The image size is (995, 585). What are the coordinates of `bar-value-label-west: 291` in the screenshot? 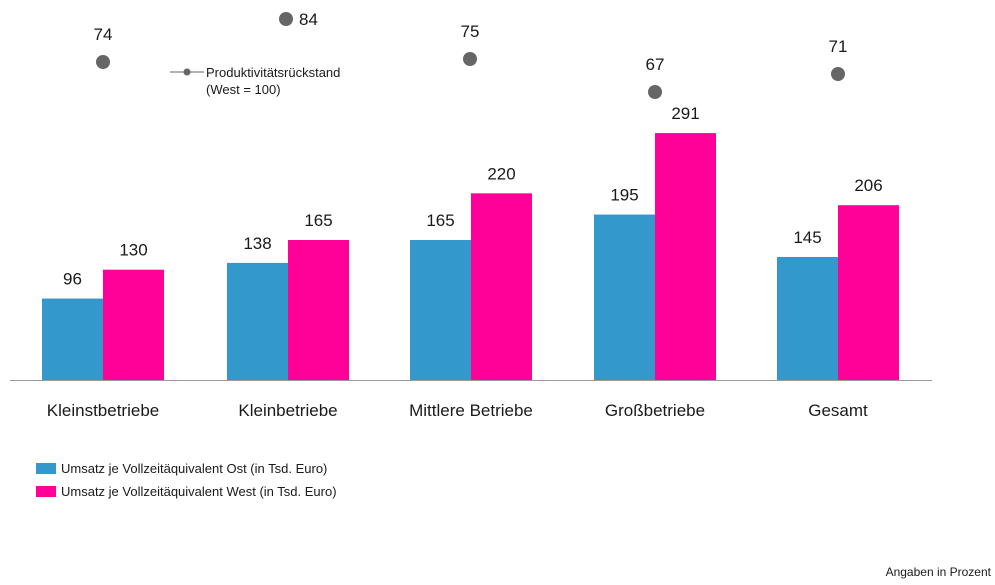 It's located at (685, 113).